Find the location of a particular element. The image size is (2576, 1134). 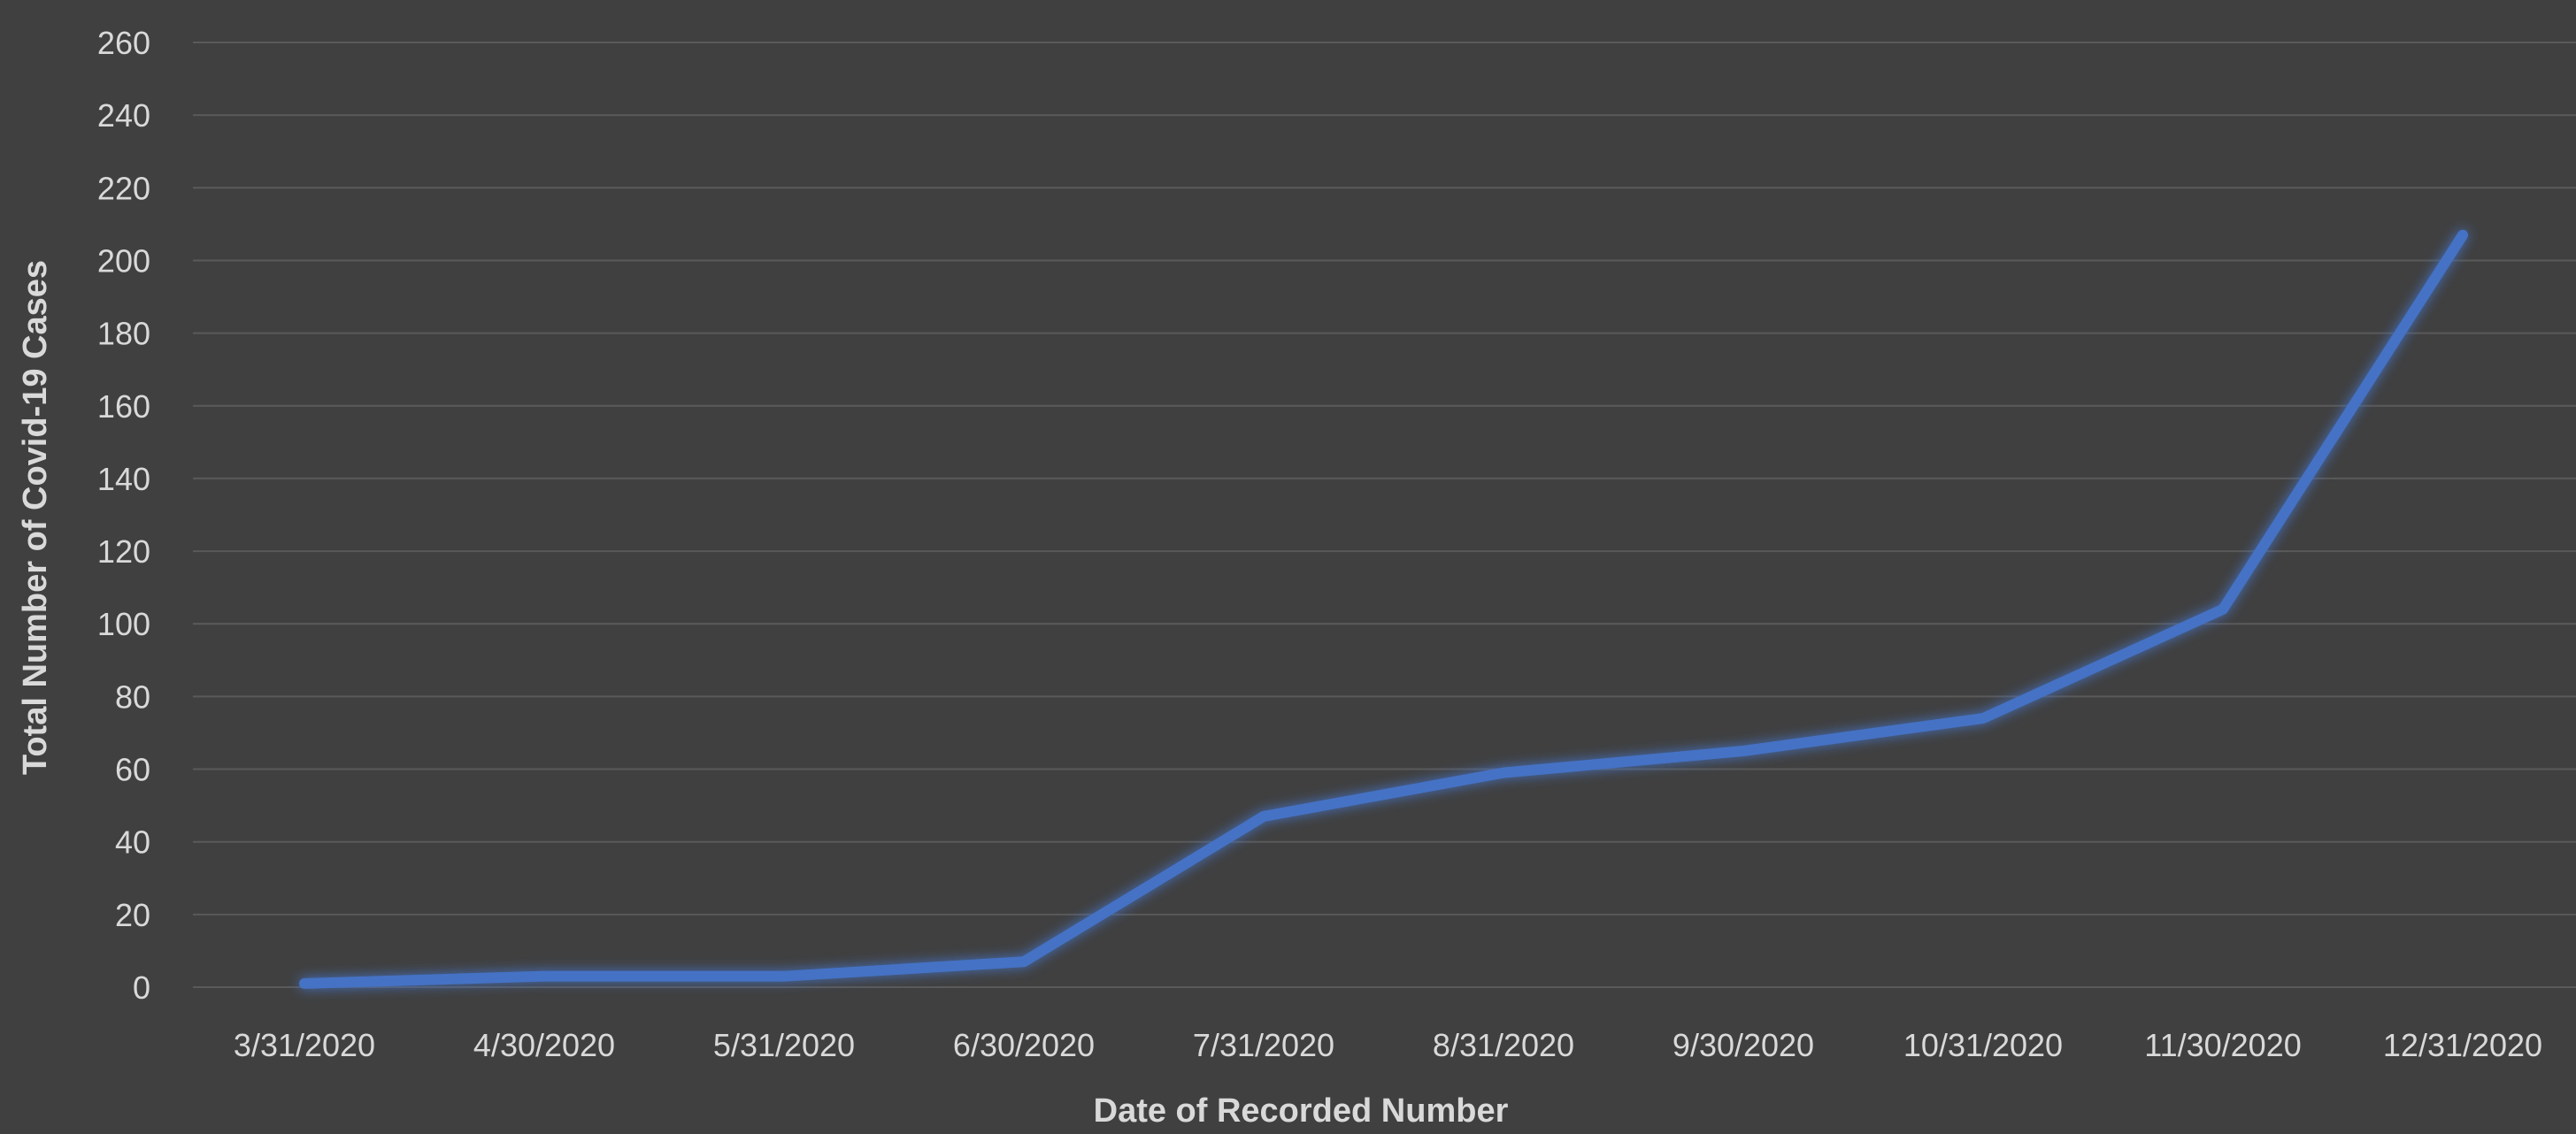

x-tick-label: 7/31/2020 is located at coordinates (1263, 1045).